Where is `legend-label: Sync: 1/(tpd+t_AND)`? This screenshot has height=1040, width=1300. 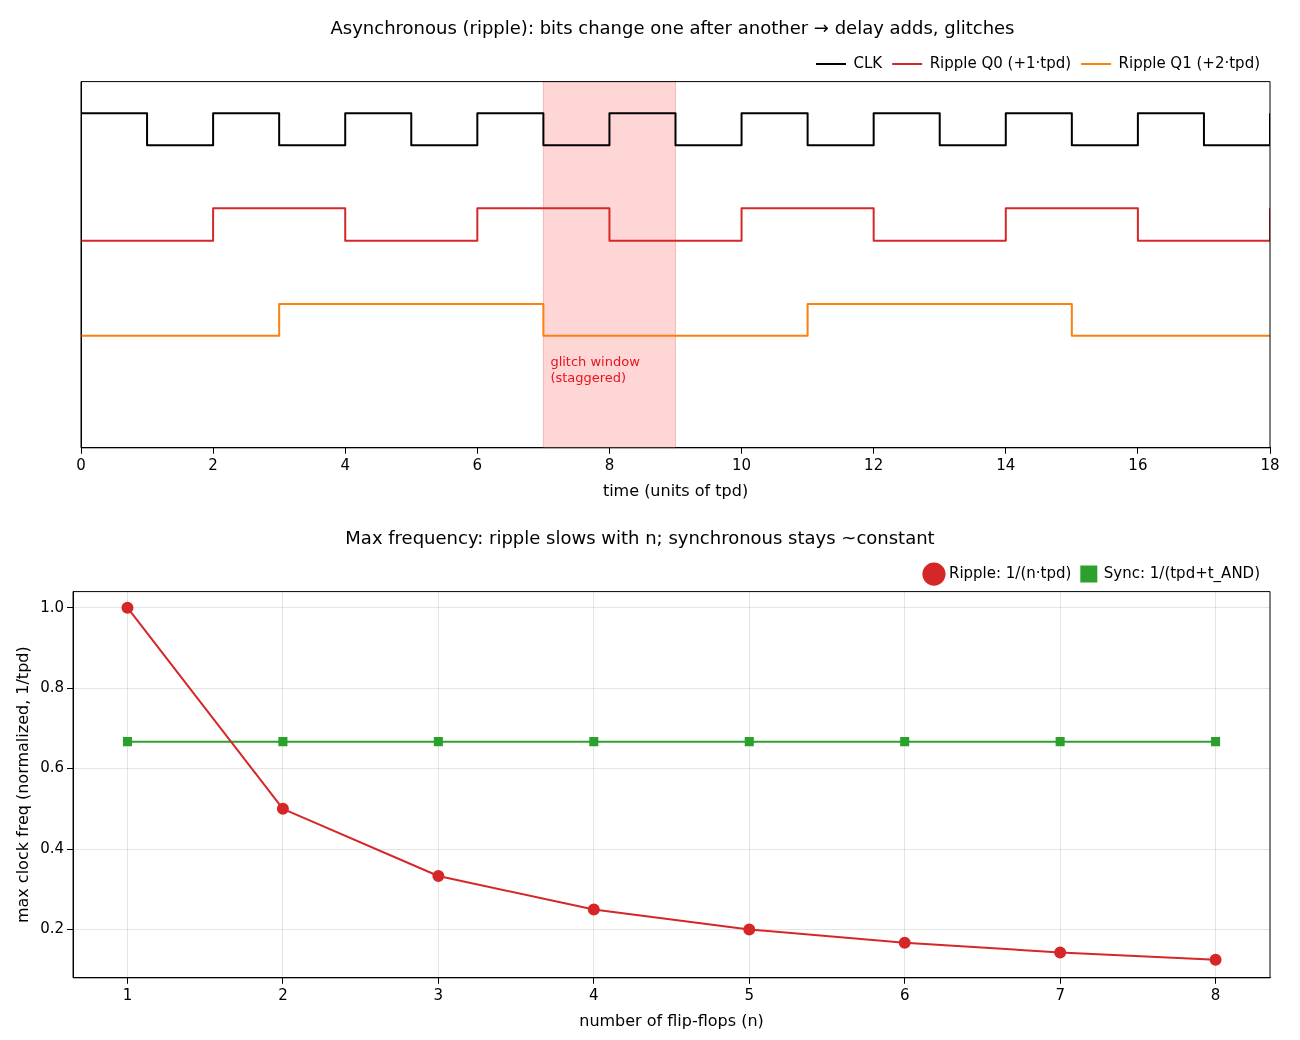
legend-label: Sync: 1/(tpd+t_AND) is located at coordinates (1182, 573).